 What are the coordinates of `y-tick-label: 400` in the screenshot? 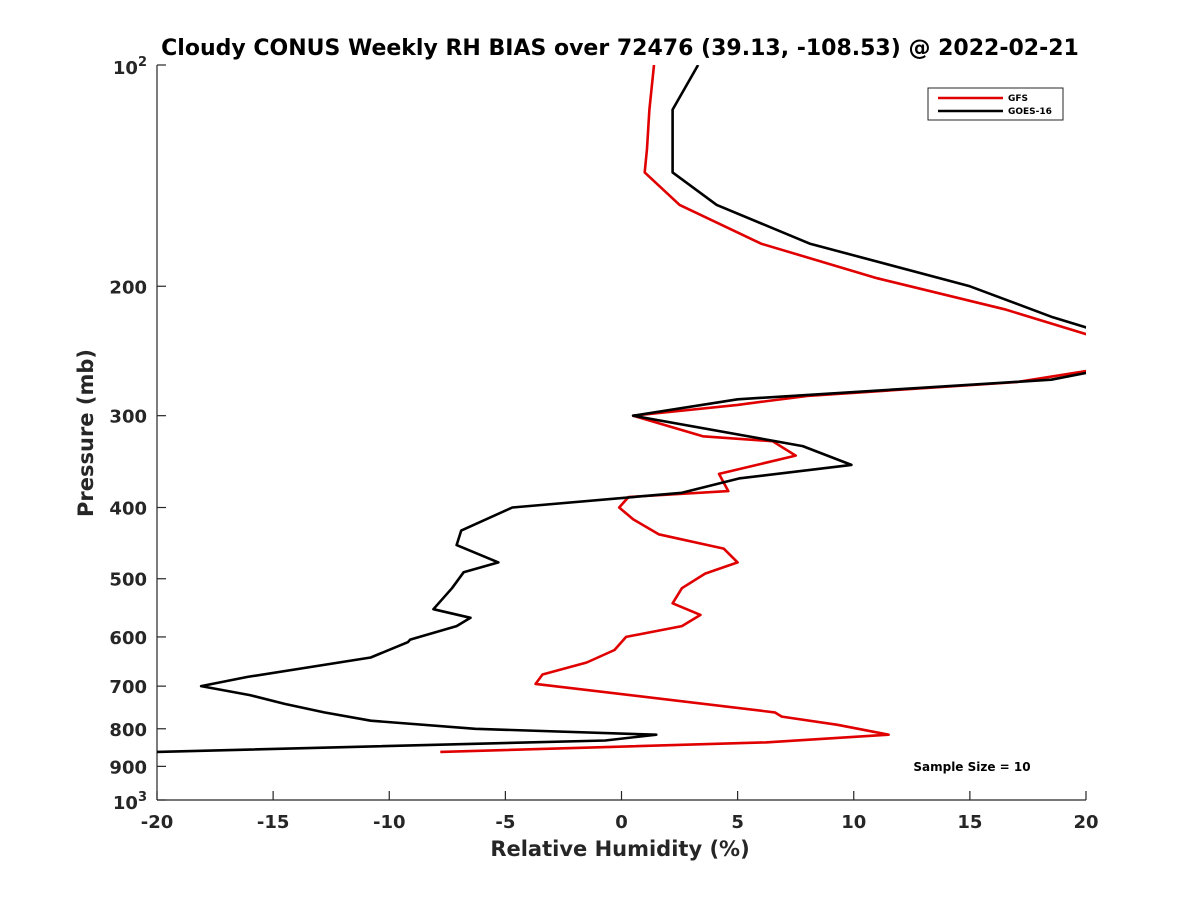 It's located at (128, 509).